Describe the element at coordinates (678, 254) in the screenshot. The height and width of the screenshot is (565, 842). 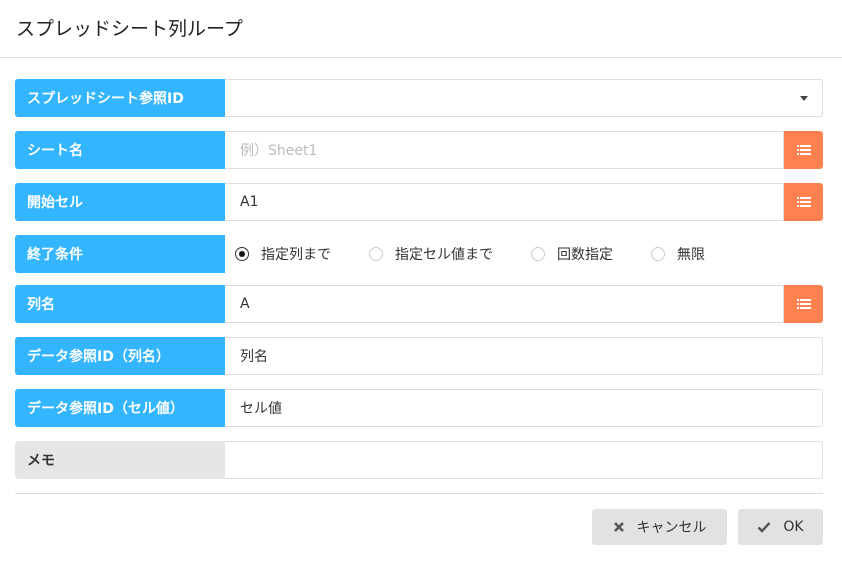
I see `radio-infinite: 無限` at that location.